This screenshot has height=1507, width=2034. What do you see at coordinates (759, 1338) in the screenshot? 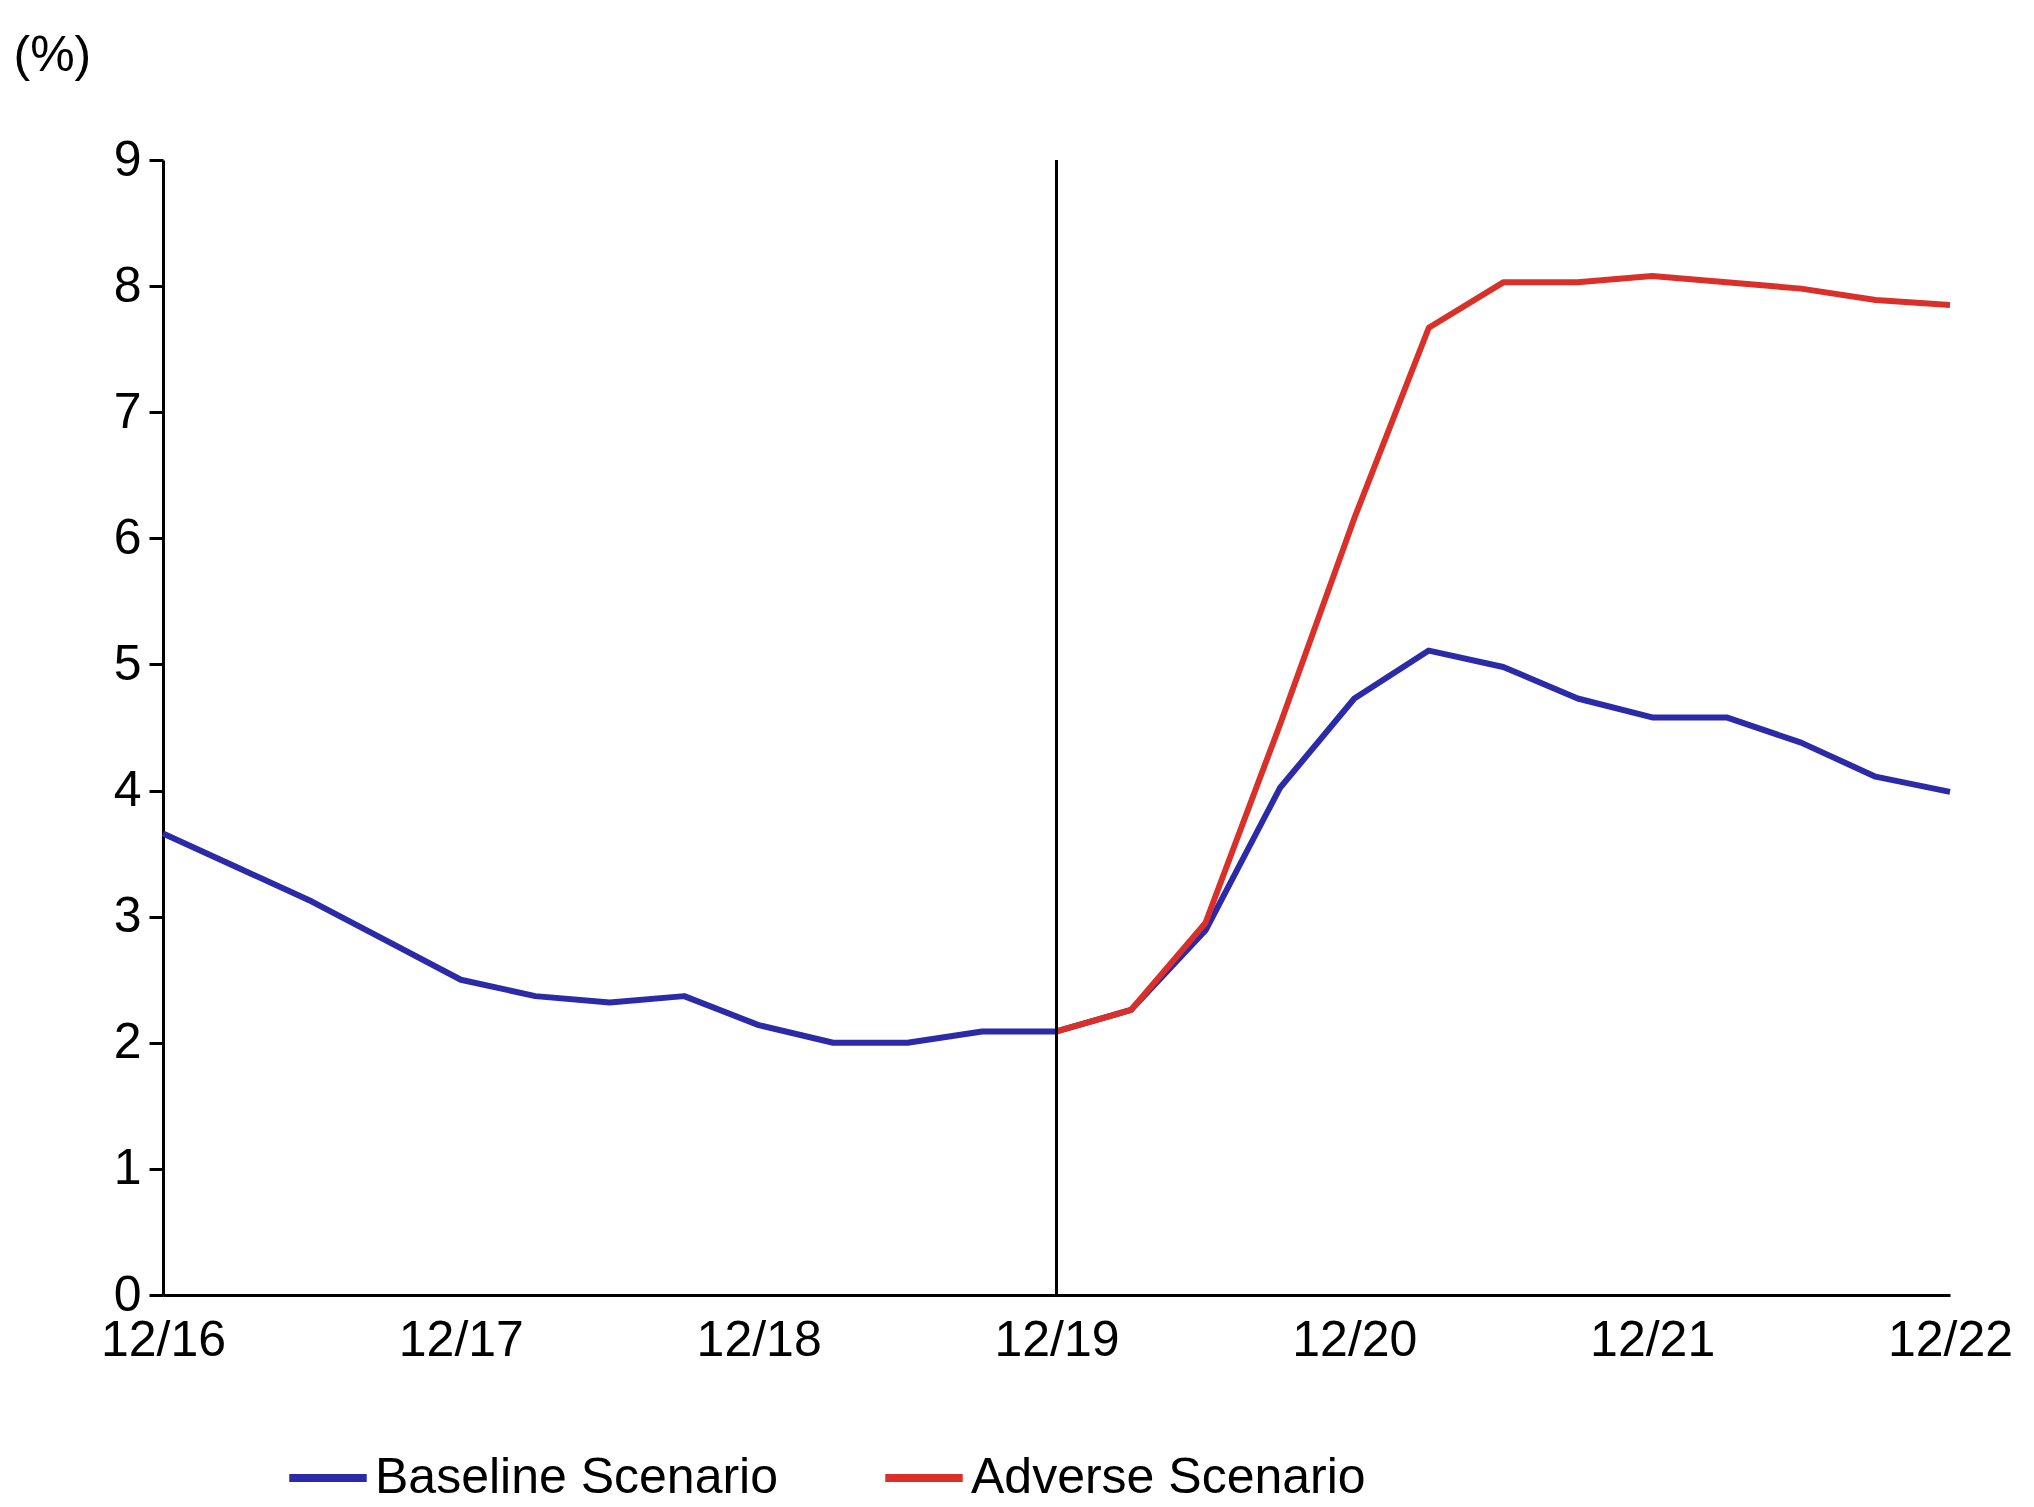
I see `x-tick-label: 12/18` at bounding box center [759, 1338].